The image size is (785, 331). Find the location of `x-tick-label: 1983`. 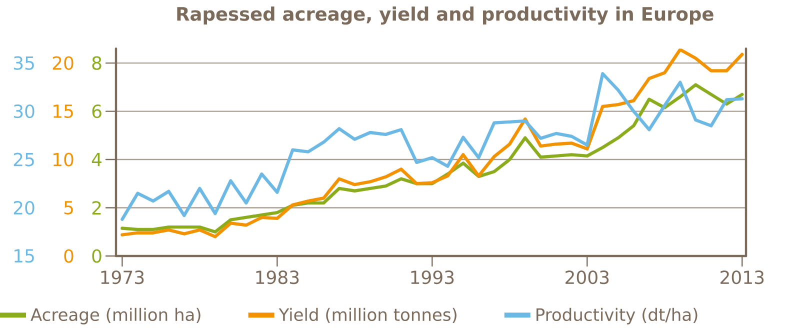

x-tick-label: 1983 is located at coordinates (277, 277).